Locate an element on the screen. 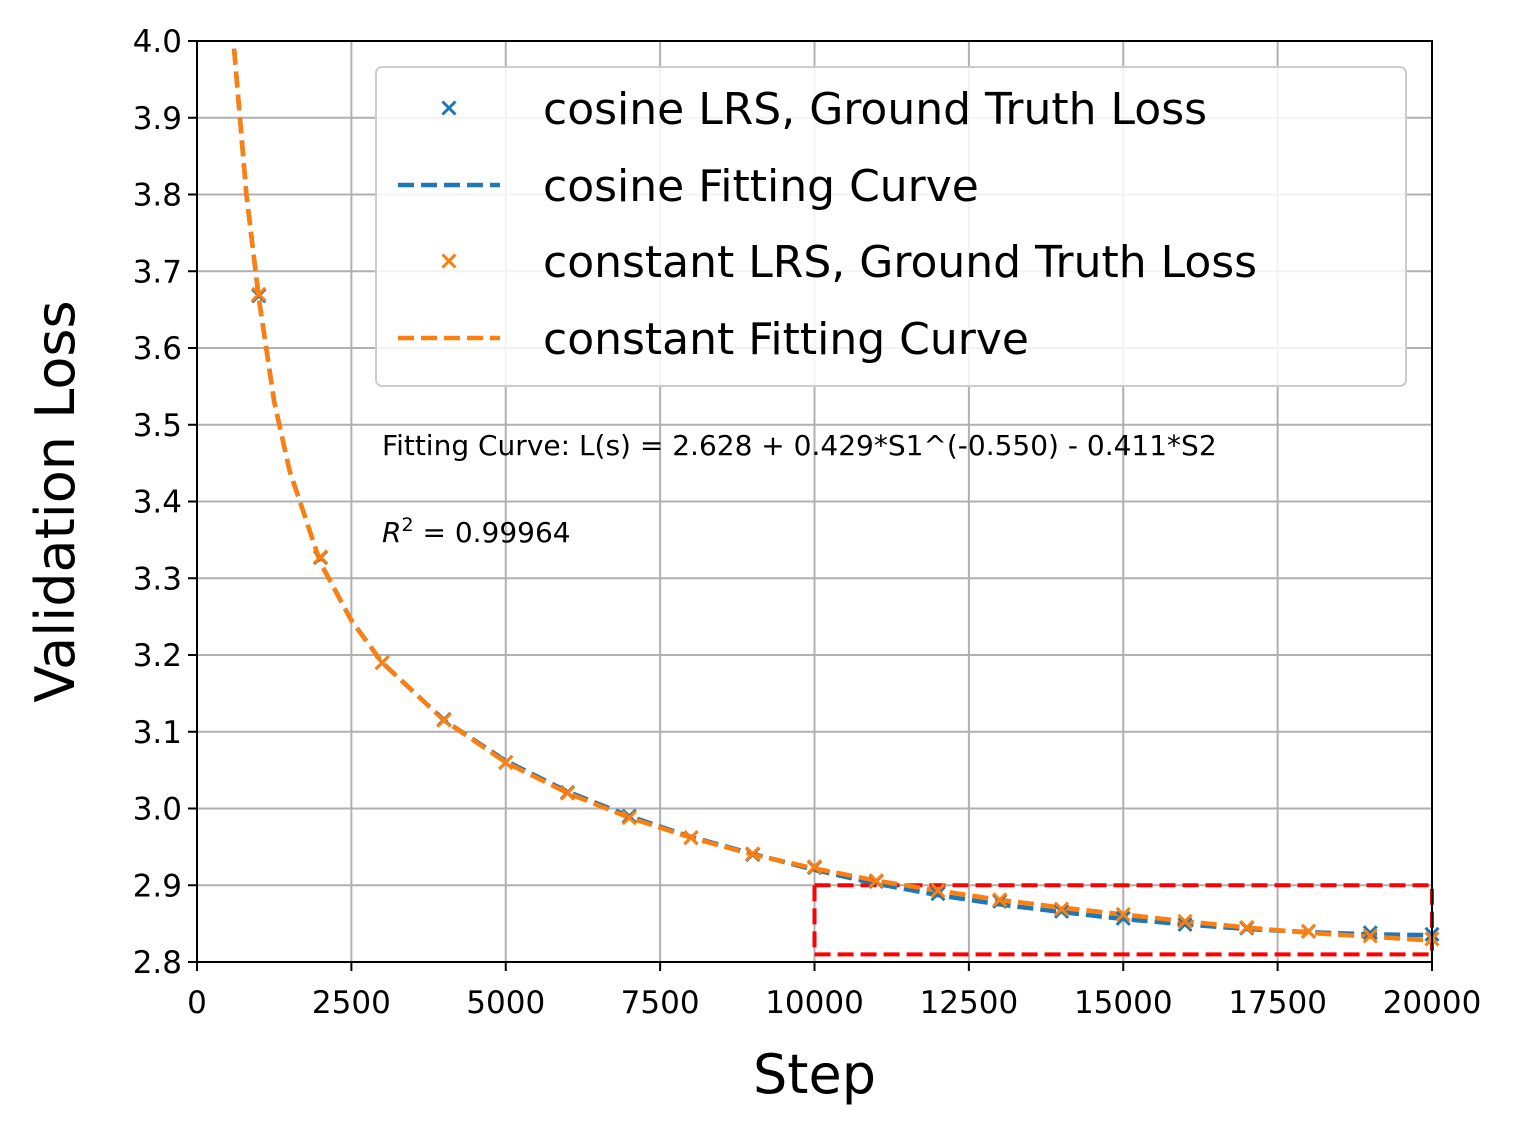  x-tick-label: 2500 is located at coordinates (351, 1003).